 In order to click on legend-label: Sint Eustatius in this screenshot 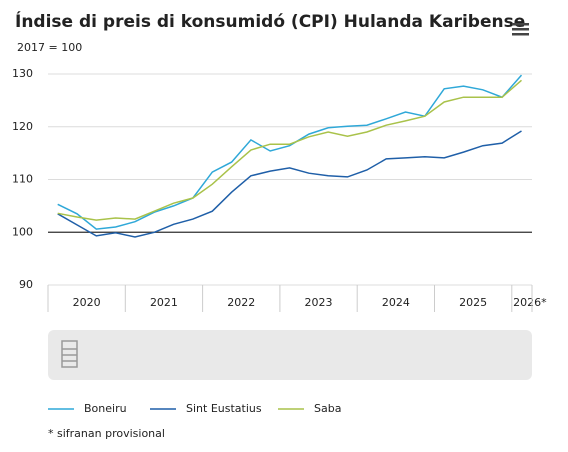, I will do `click(224, 408)`.